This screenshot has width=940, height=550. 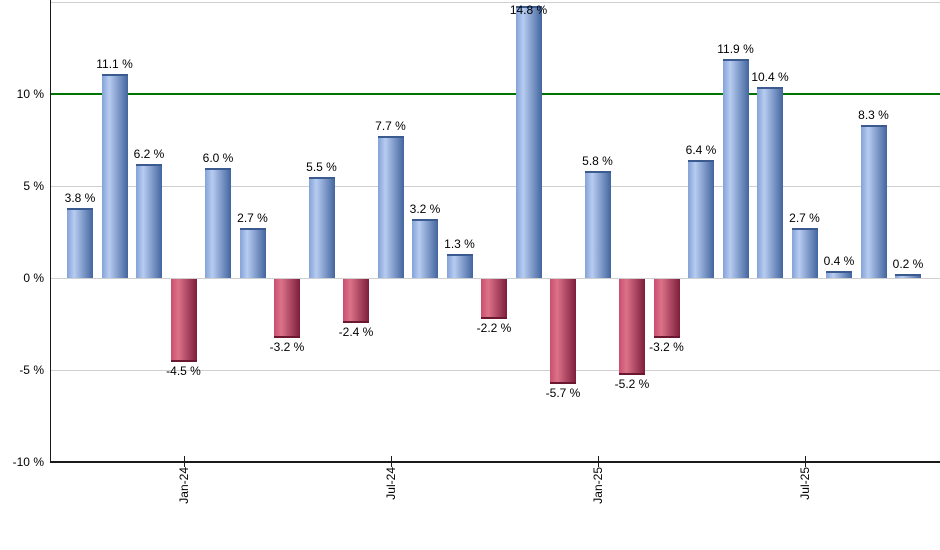 I want to click on bar-value-label: 3.2 %, so click(x=425, y=209).